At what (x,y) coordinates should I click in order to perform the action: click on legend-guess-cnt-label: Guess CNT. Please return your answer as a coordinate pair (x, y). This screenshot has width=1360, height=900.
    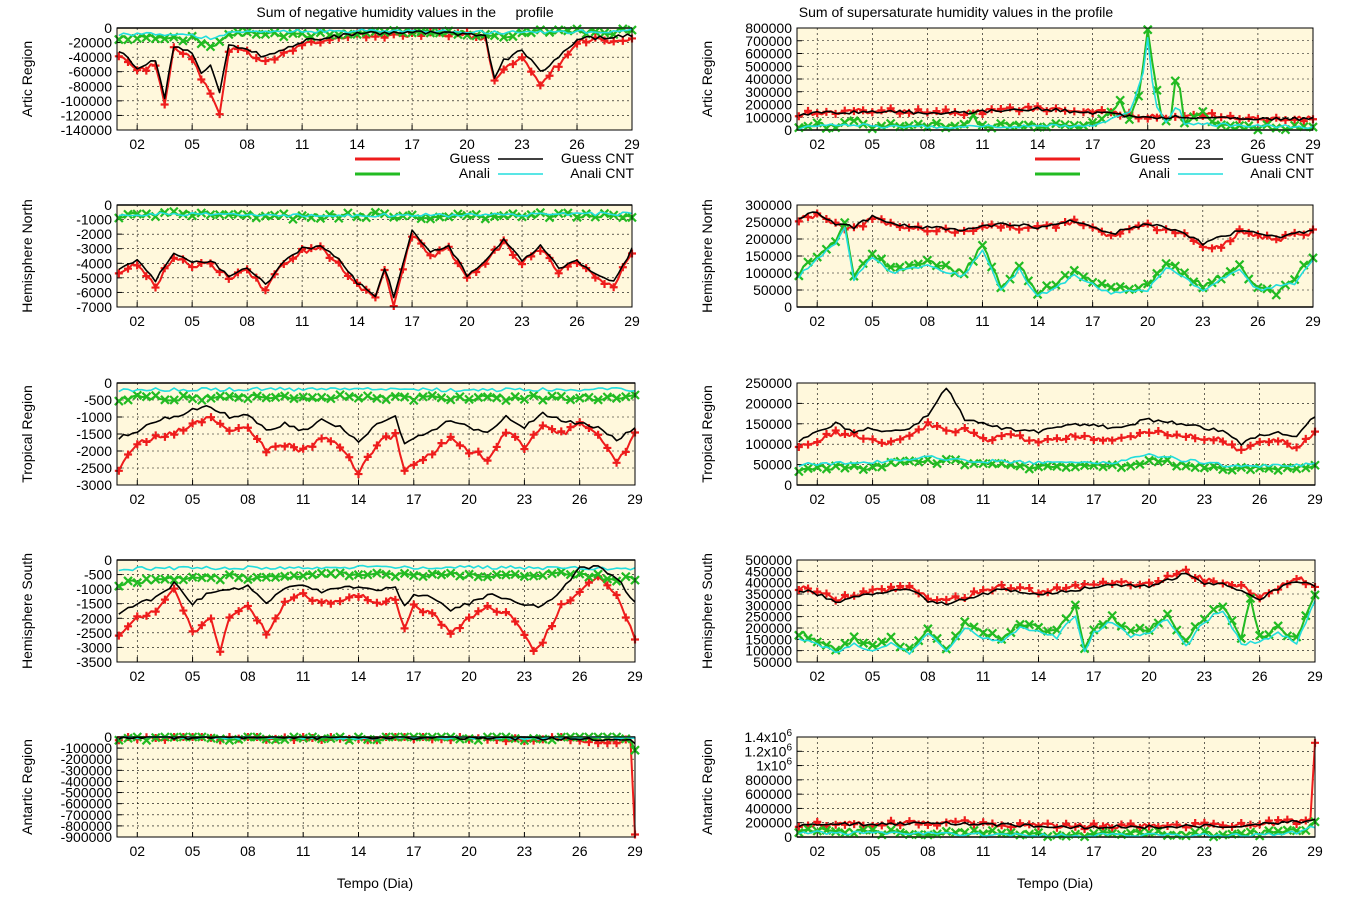
    Looking at the image, I should click on (1278, 158).